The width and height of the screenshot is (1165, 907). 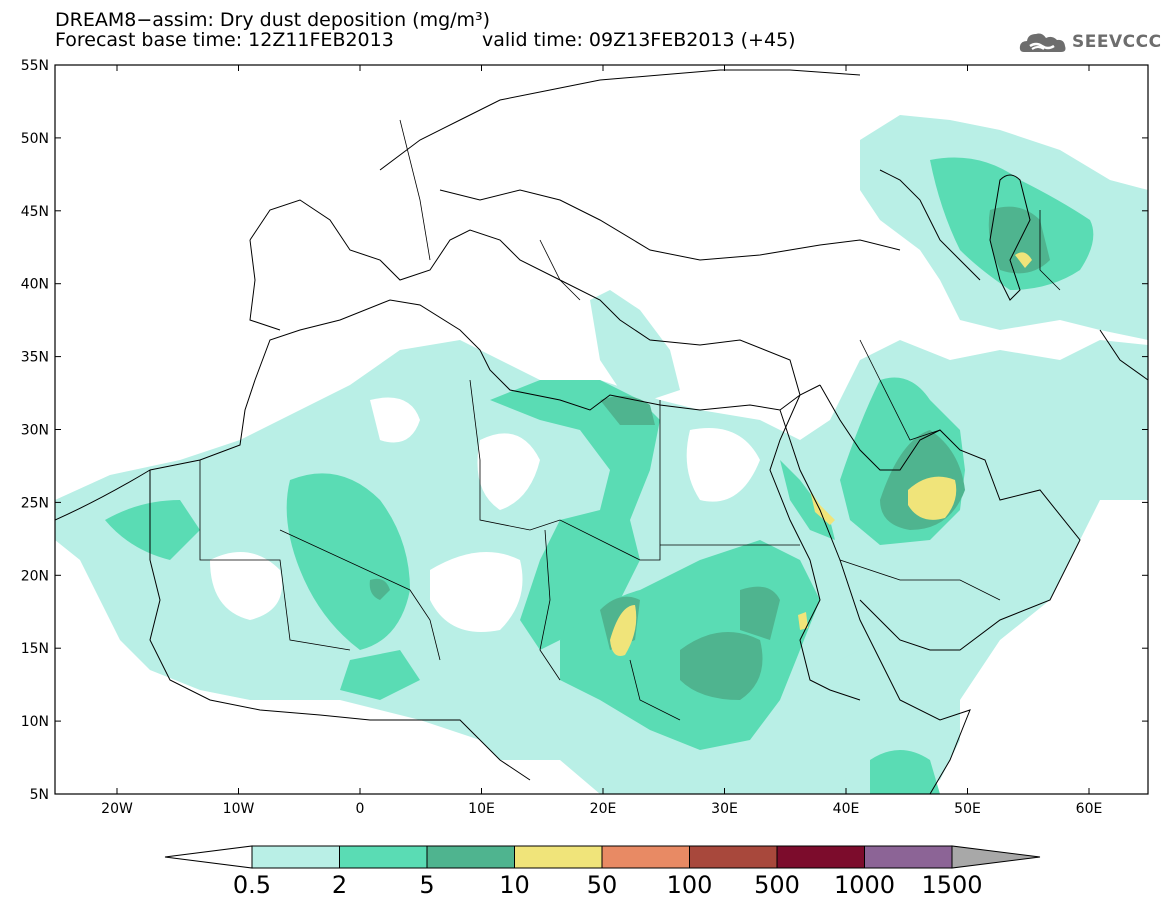 What do you see at coordinates (1042, 42) in the screenshot?
I see `cloud-logo-icon` at bounding box center [1042, 42].